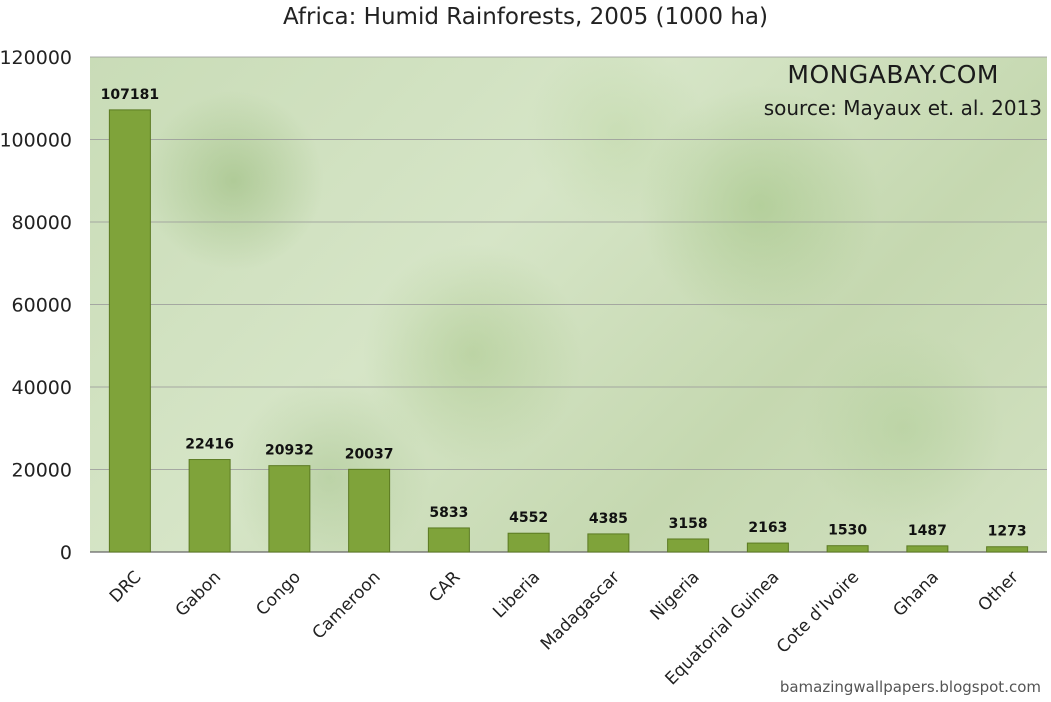 The image size is (1051, 702). I want to click on x-tick-label: Congo, so click(278, 593).